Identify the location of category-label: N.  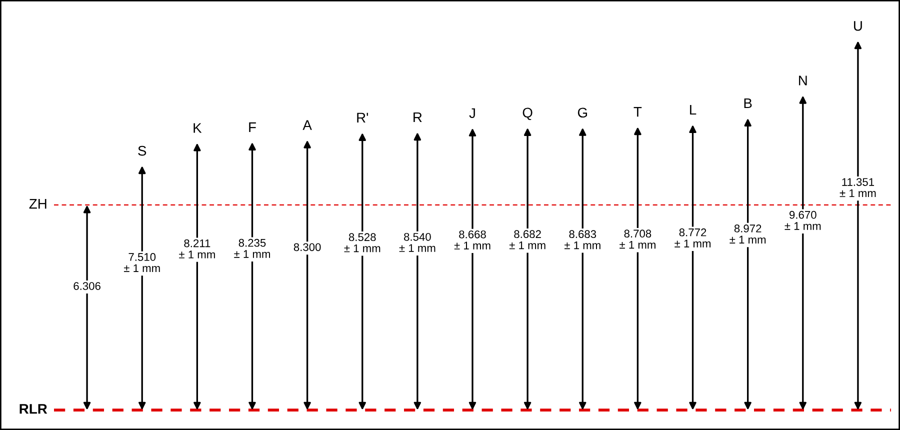
(803, 81).